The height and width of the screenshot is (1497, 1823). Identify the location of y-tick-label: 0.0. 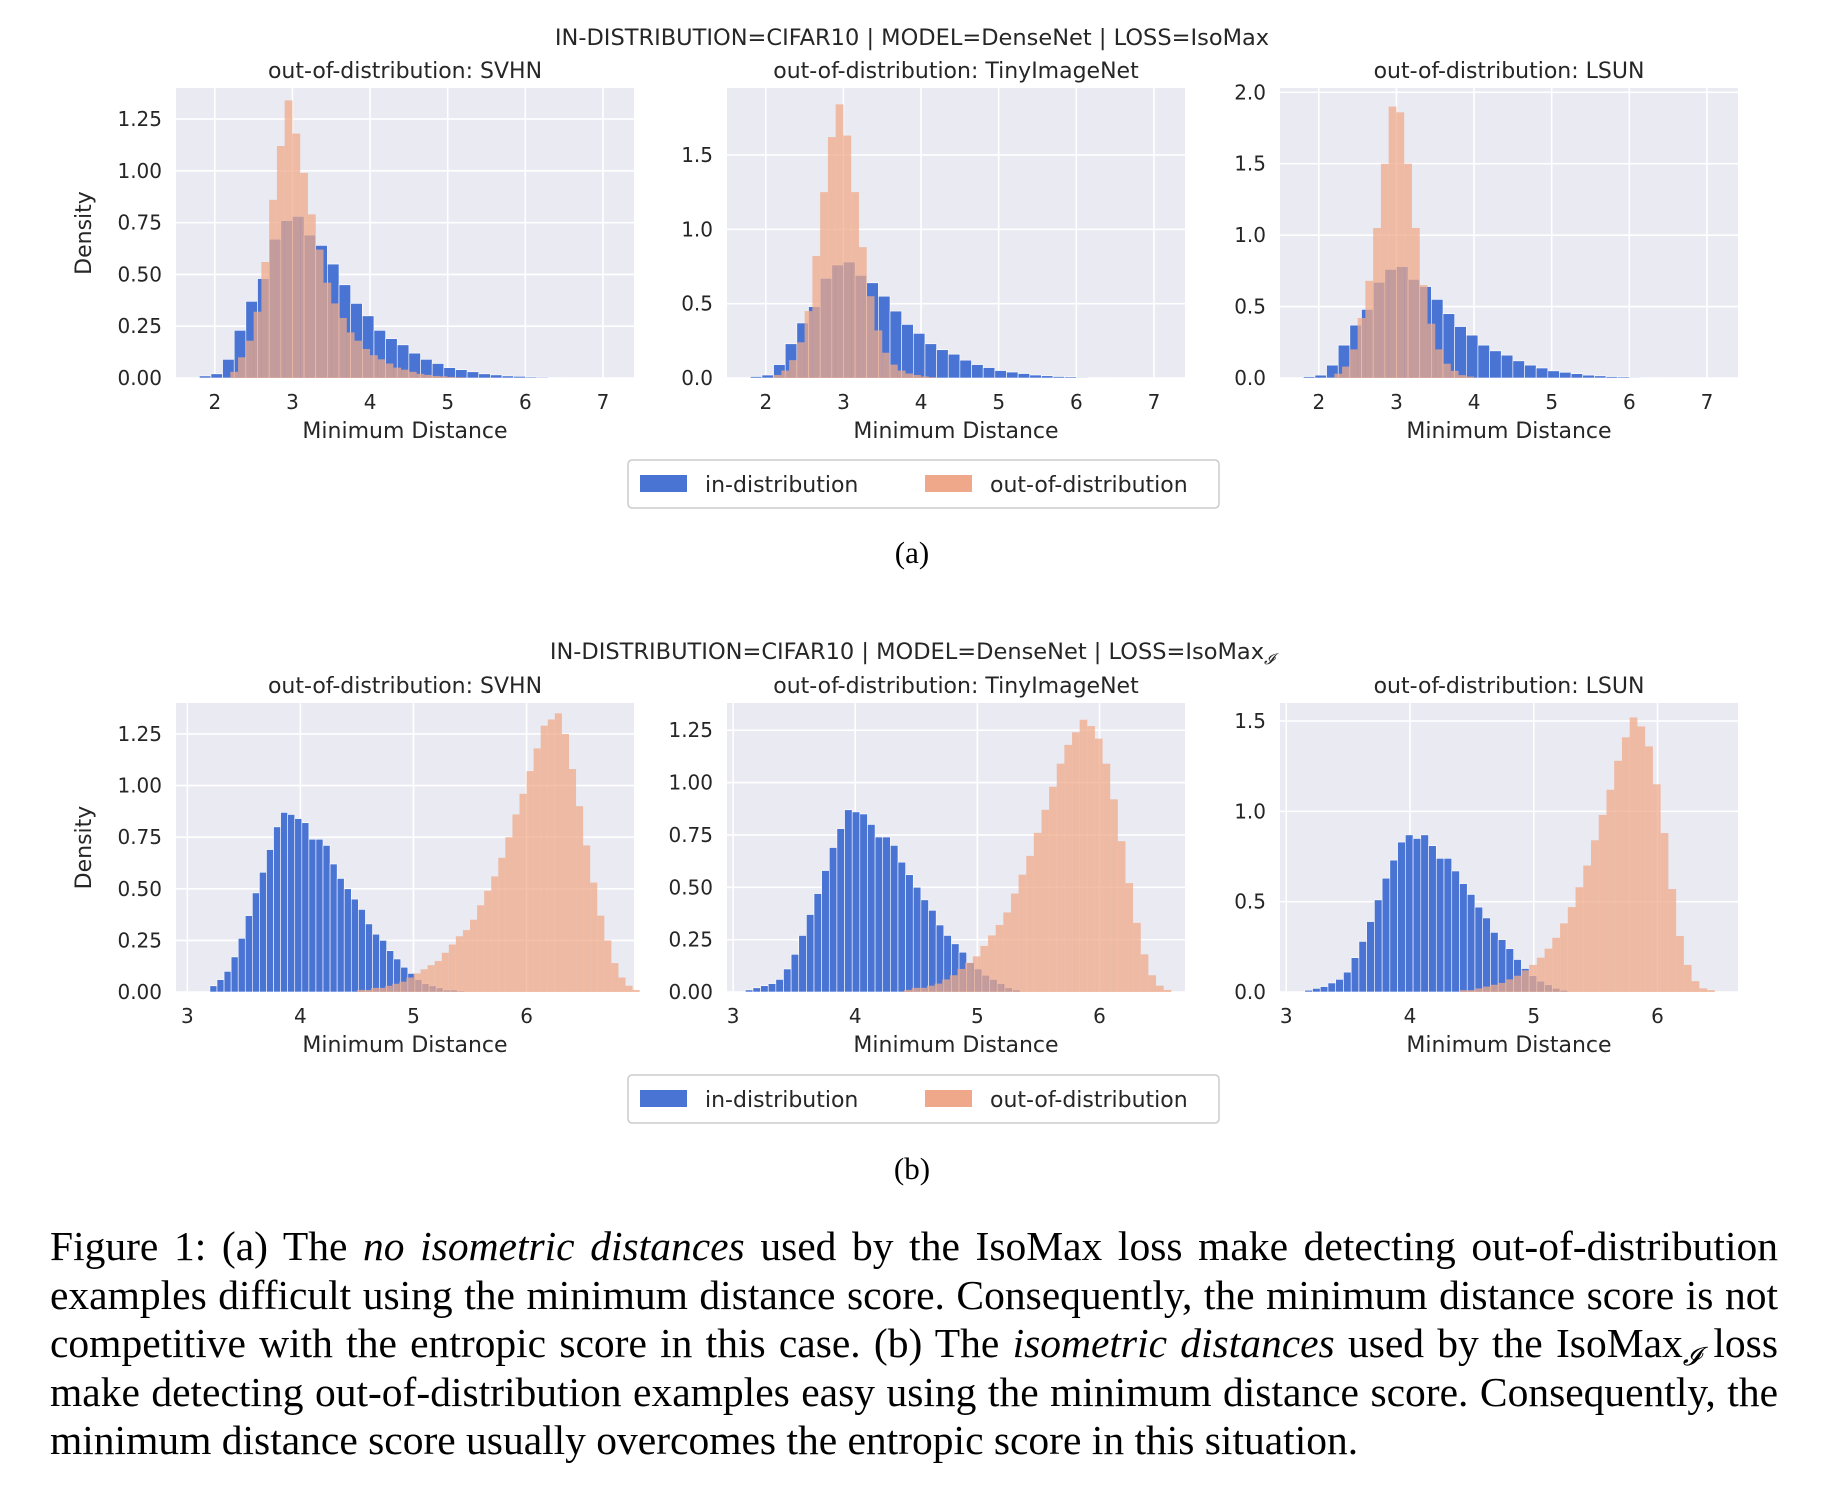
(1250, 992).